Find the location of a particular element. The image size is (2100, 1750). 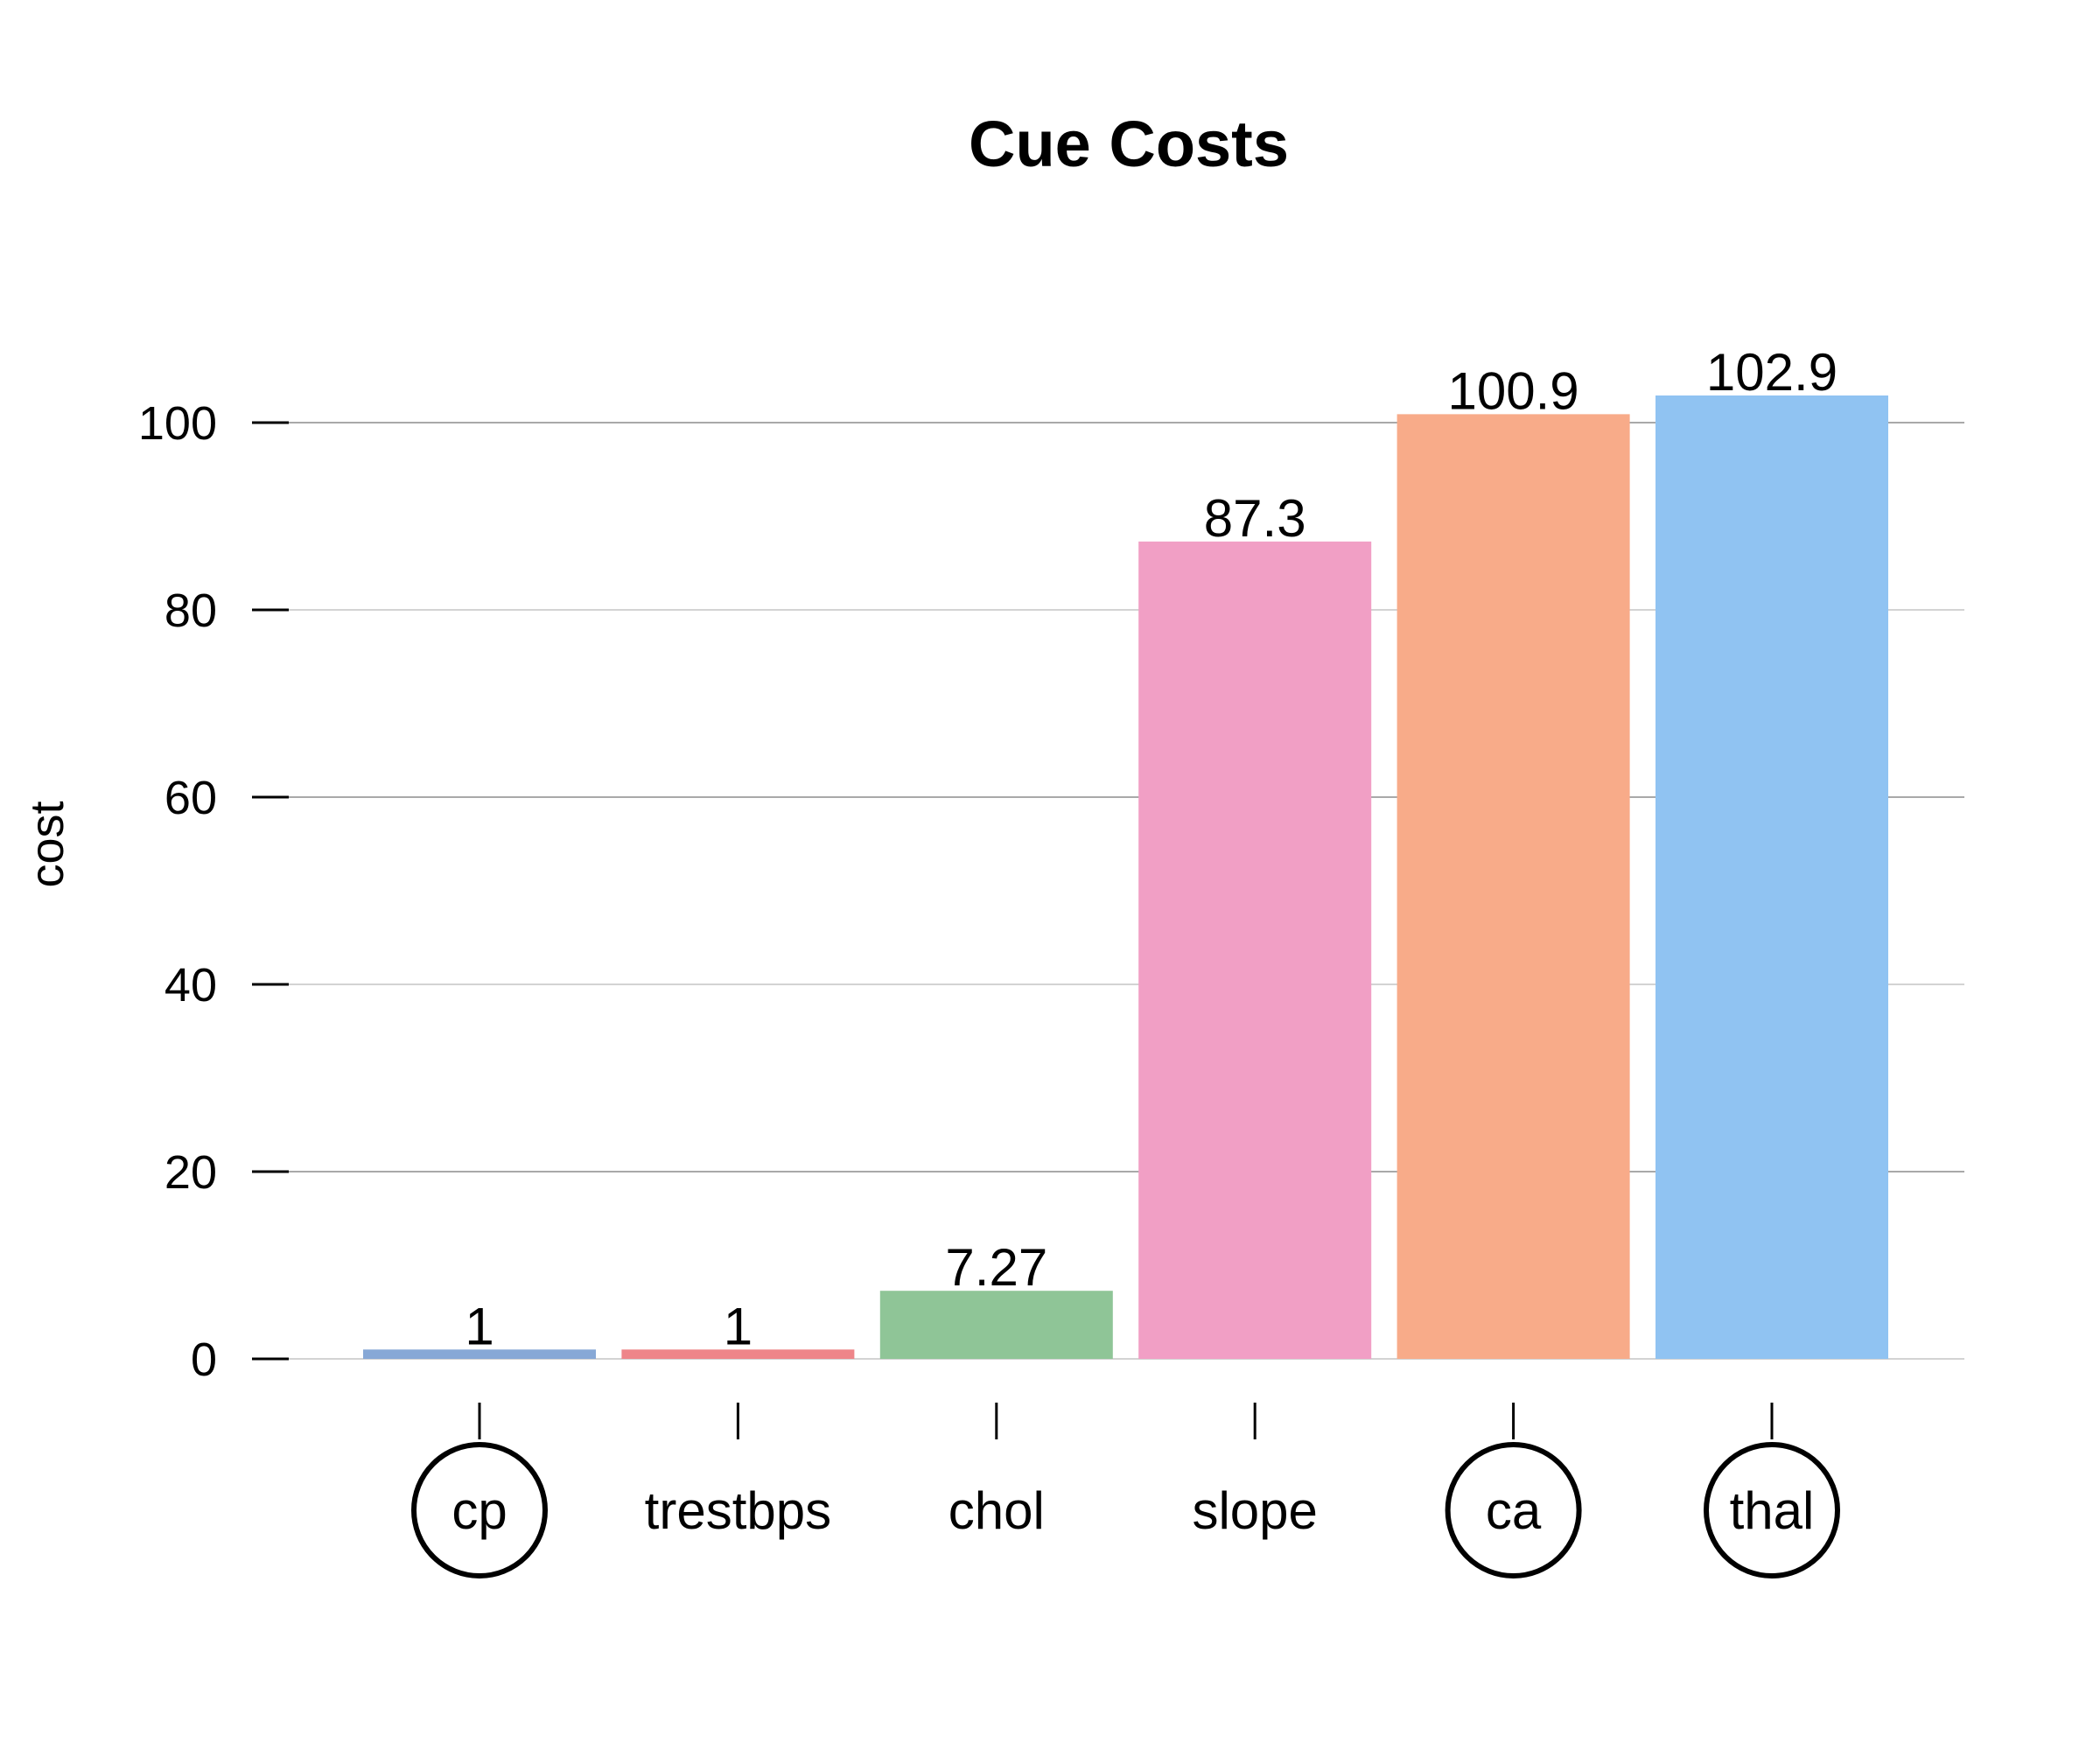

bar-cp is located at coordinates (479, 1354).